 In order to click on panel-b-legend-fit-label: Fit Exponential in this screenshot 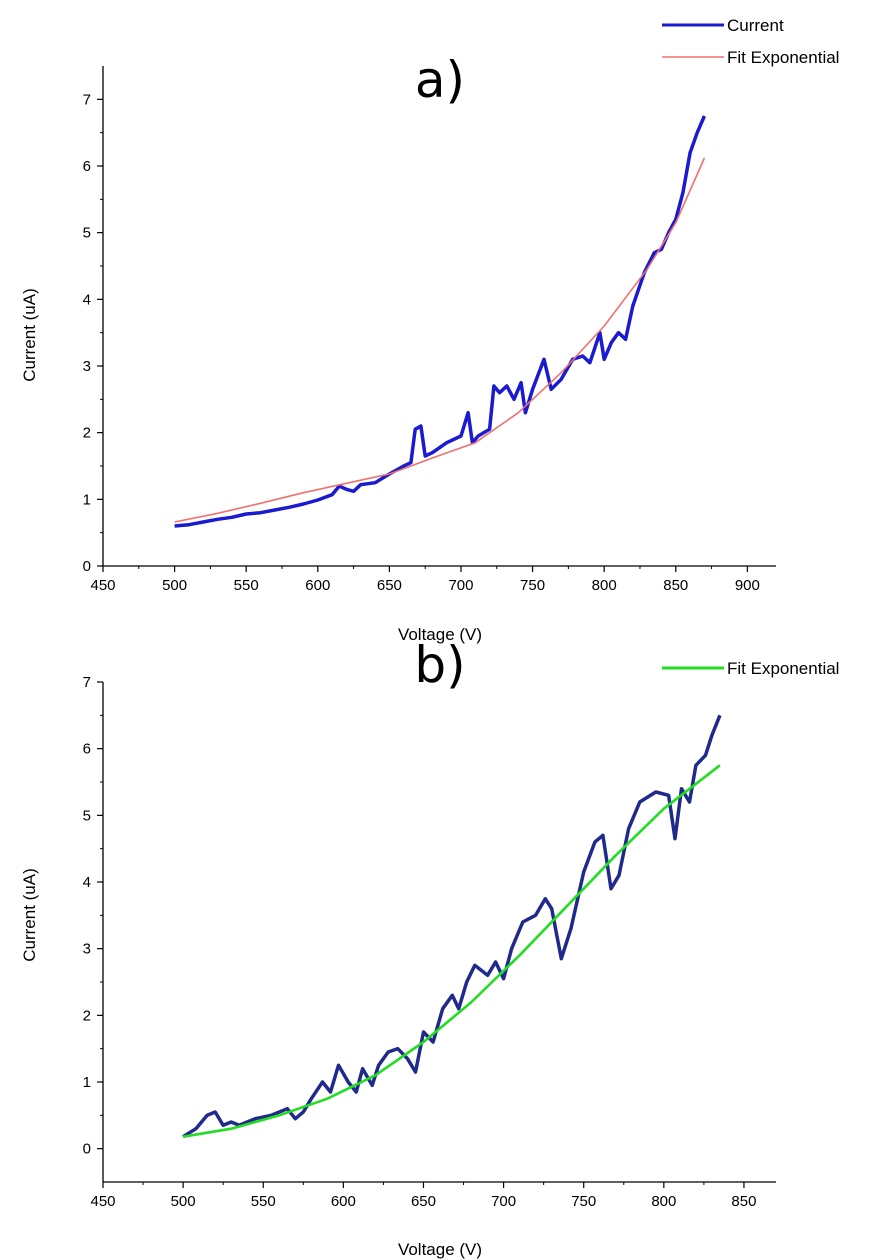, I will do `click(783, 668)`.